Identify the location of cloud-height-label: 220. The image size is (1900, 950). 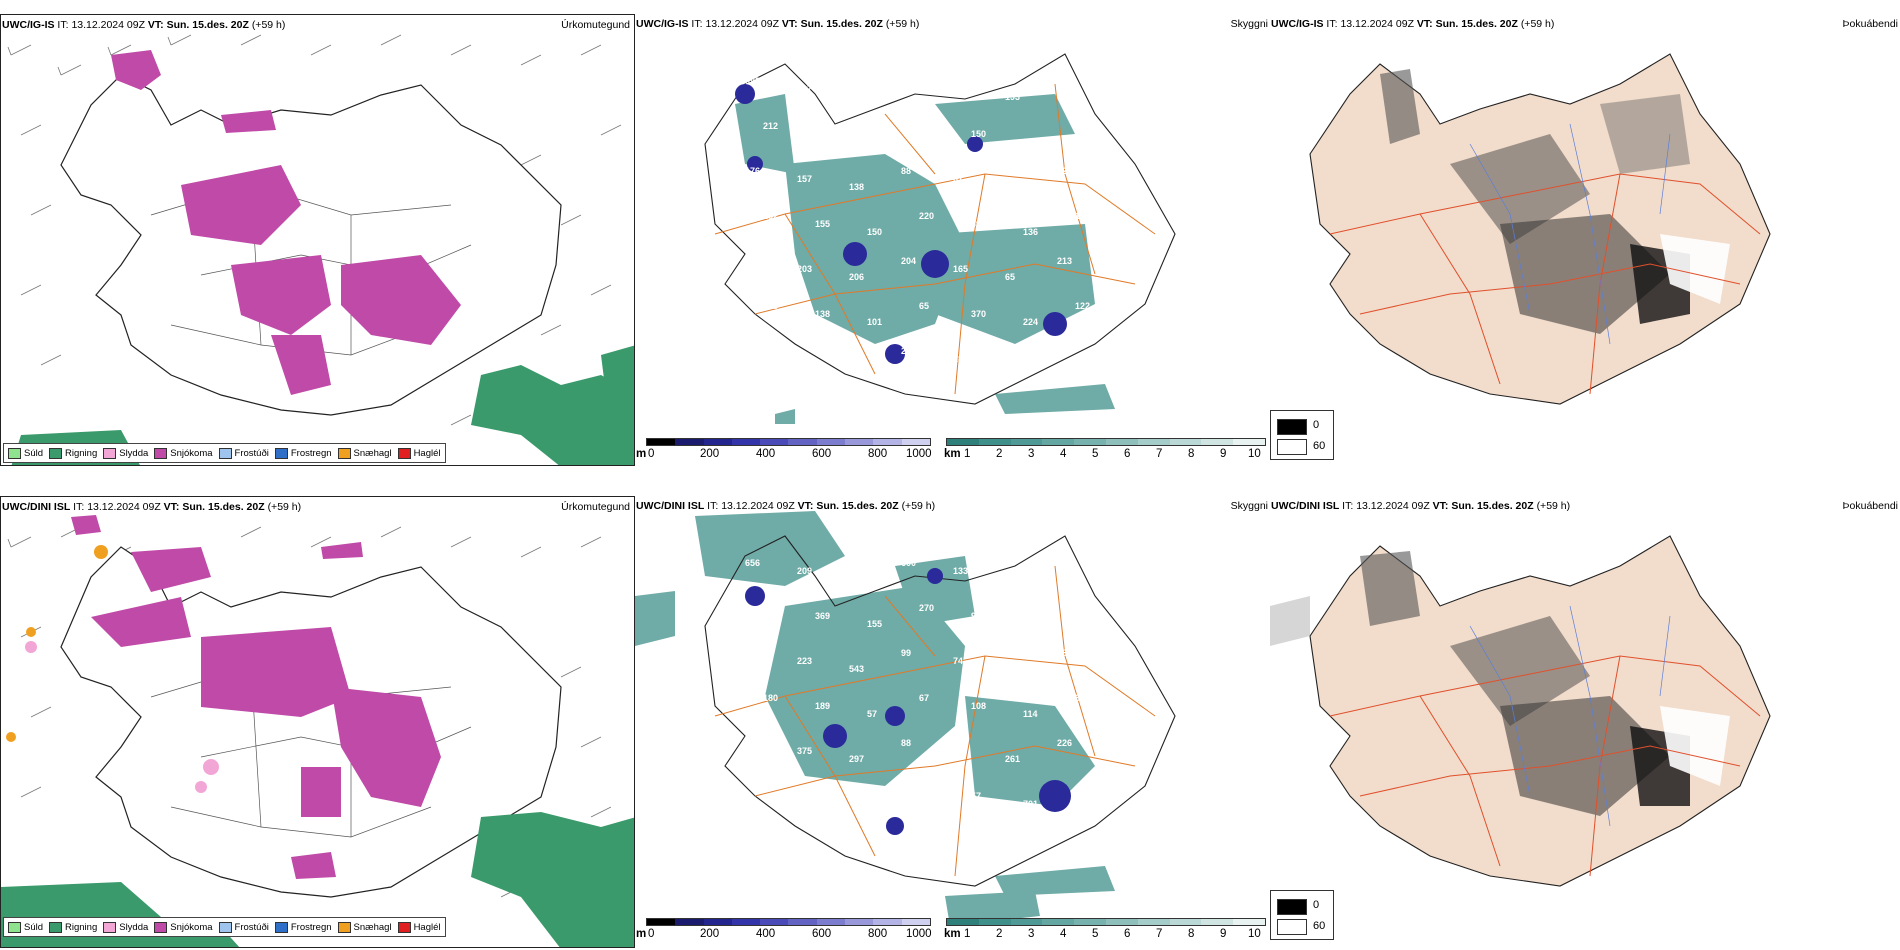
(926, 216).